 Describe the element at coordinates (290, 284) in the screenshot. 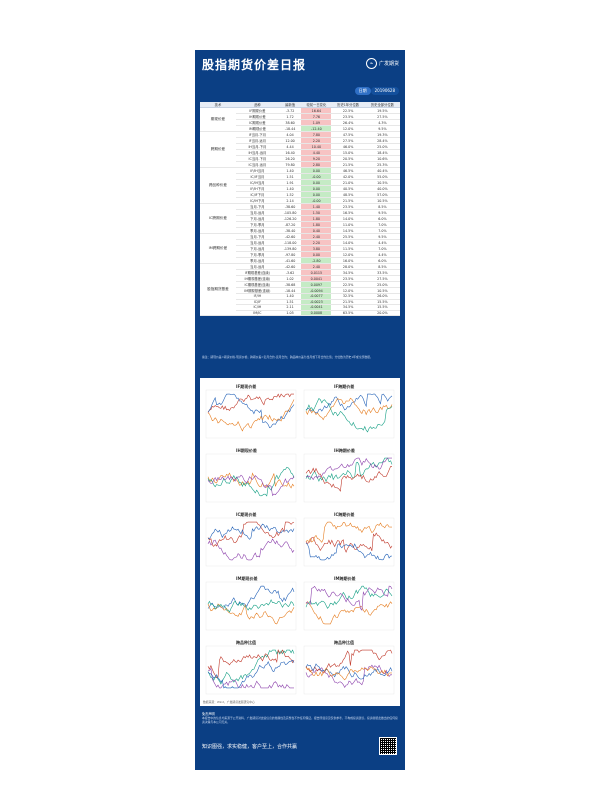

I see `table-cell-v1: -38.68` at that location.